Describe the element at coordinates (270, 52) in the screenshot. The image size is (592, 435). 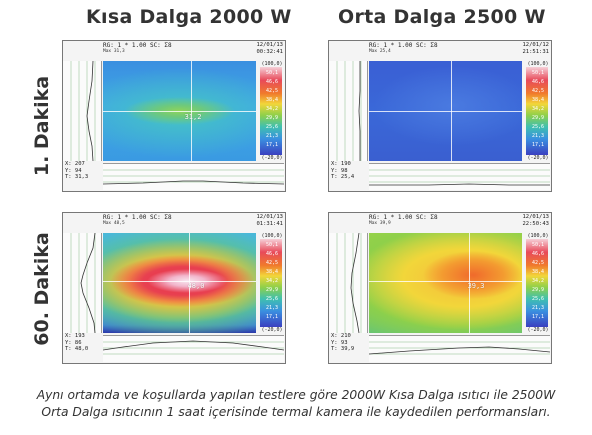
I see `capture-time: 00:32:41` at that location.